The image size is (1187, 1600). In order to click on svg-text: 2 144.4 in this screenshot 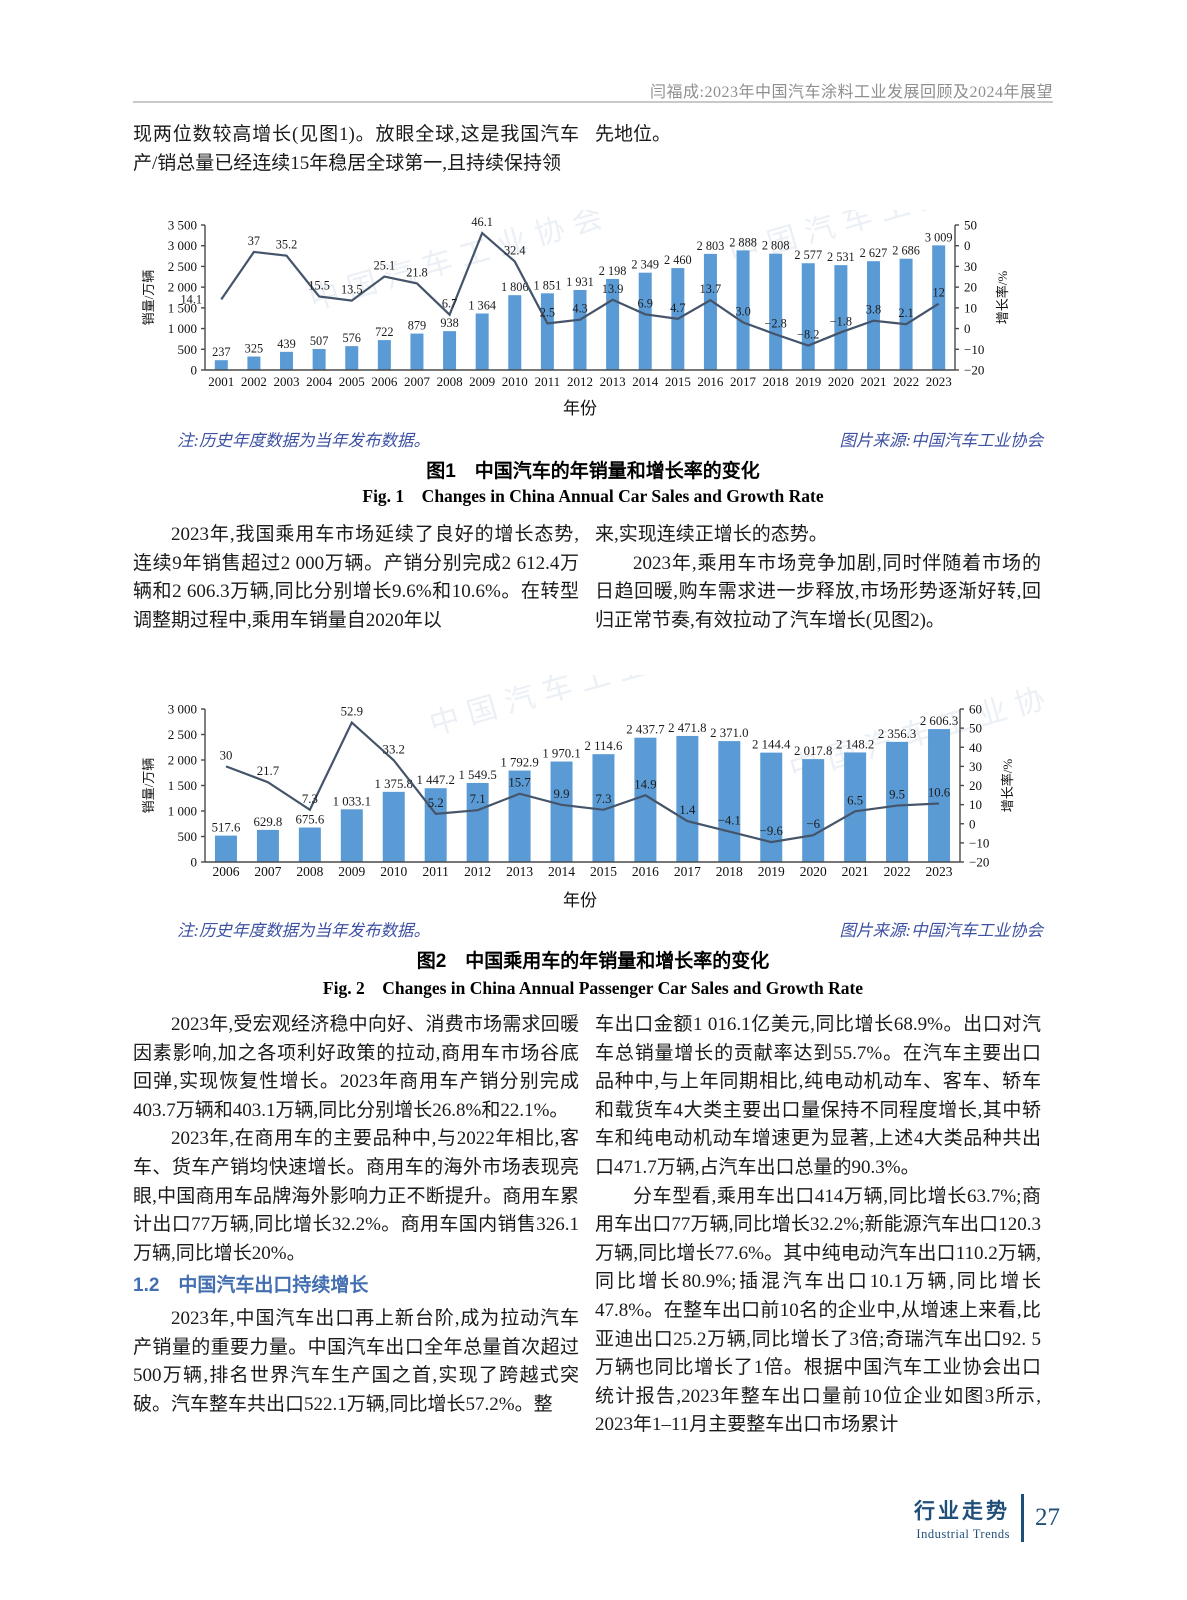, I will do `click(771, 745)`.